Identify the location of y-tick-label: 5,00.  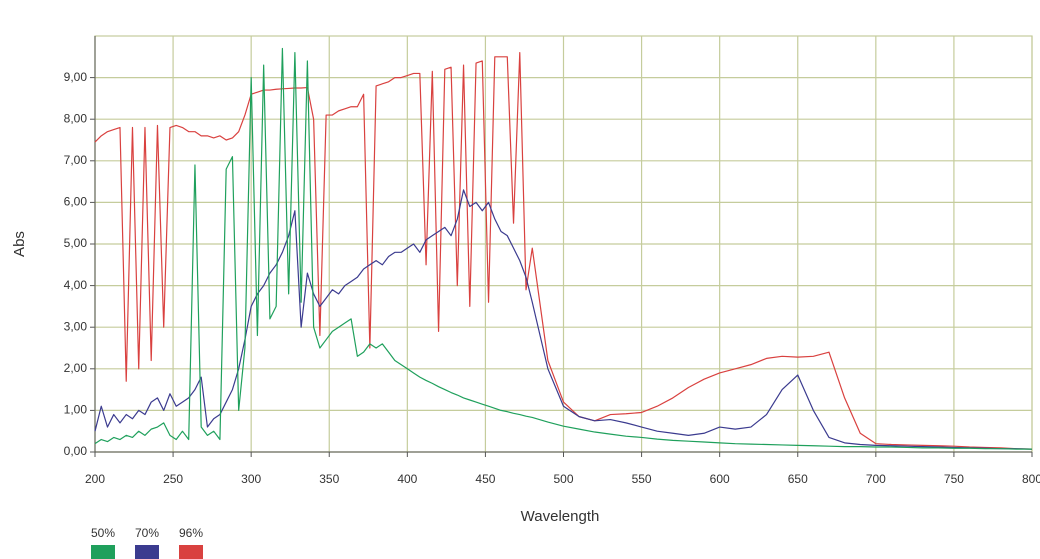
(76, 243).